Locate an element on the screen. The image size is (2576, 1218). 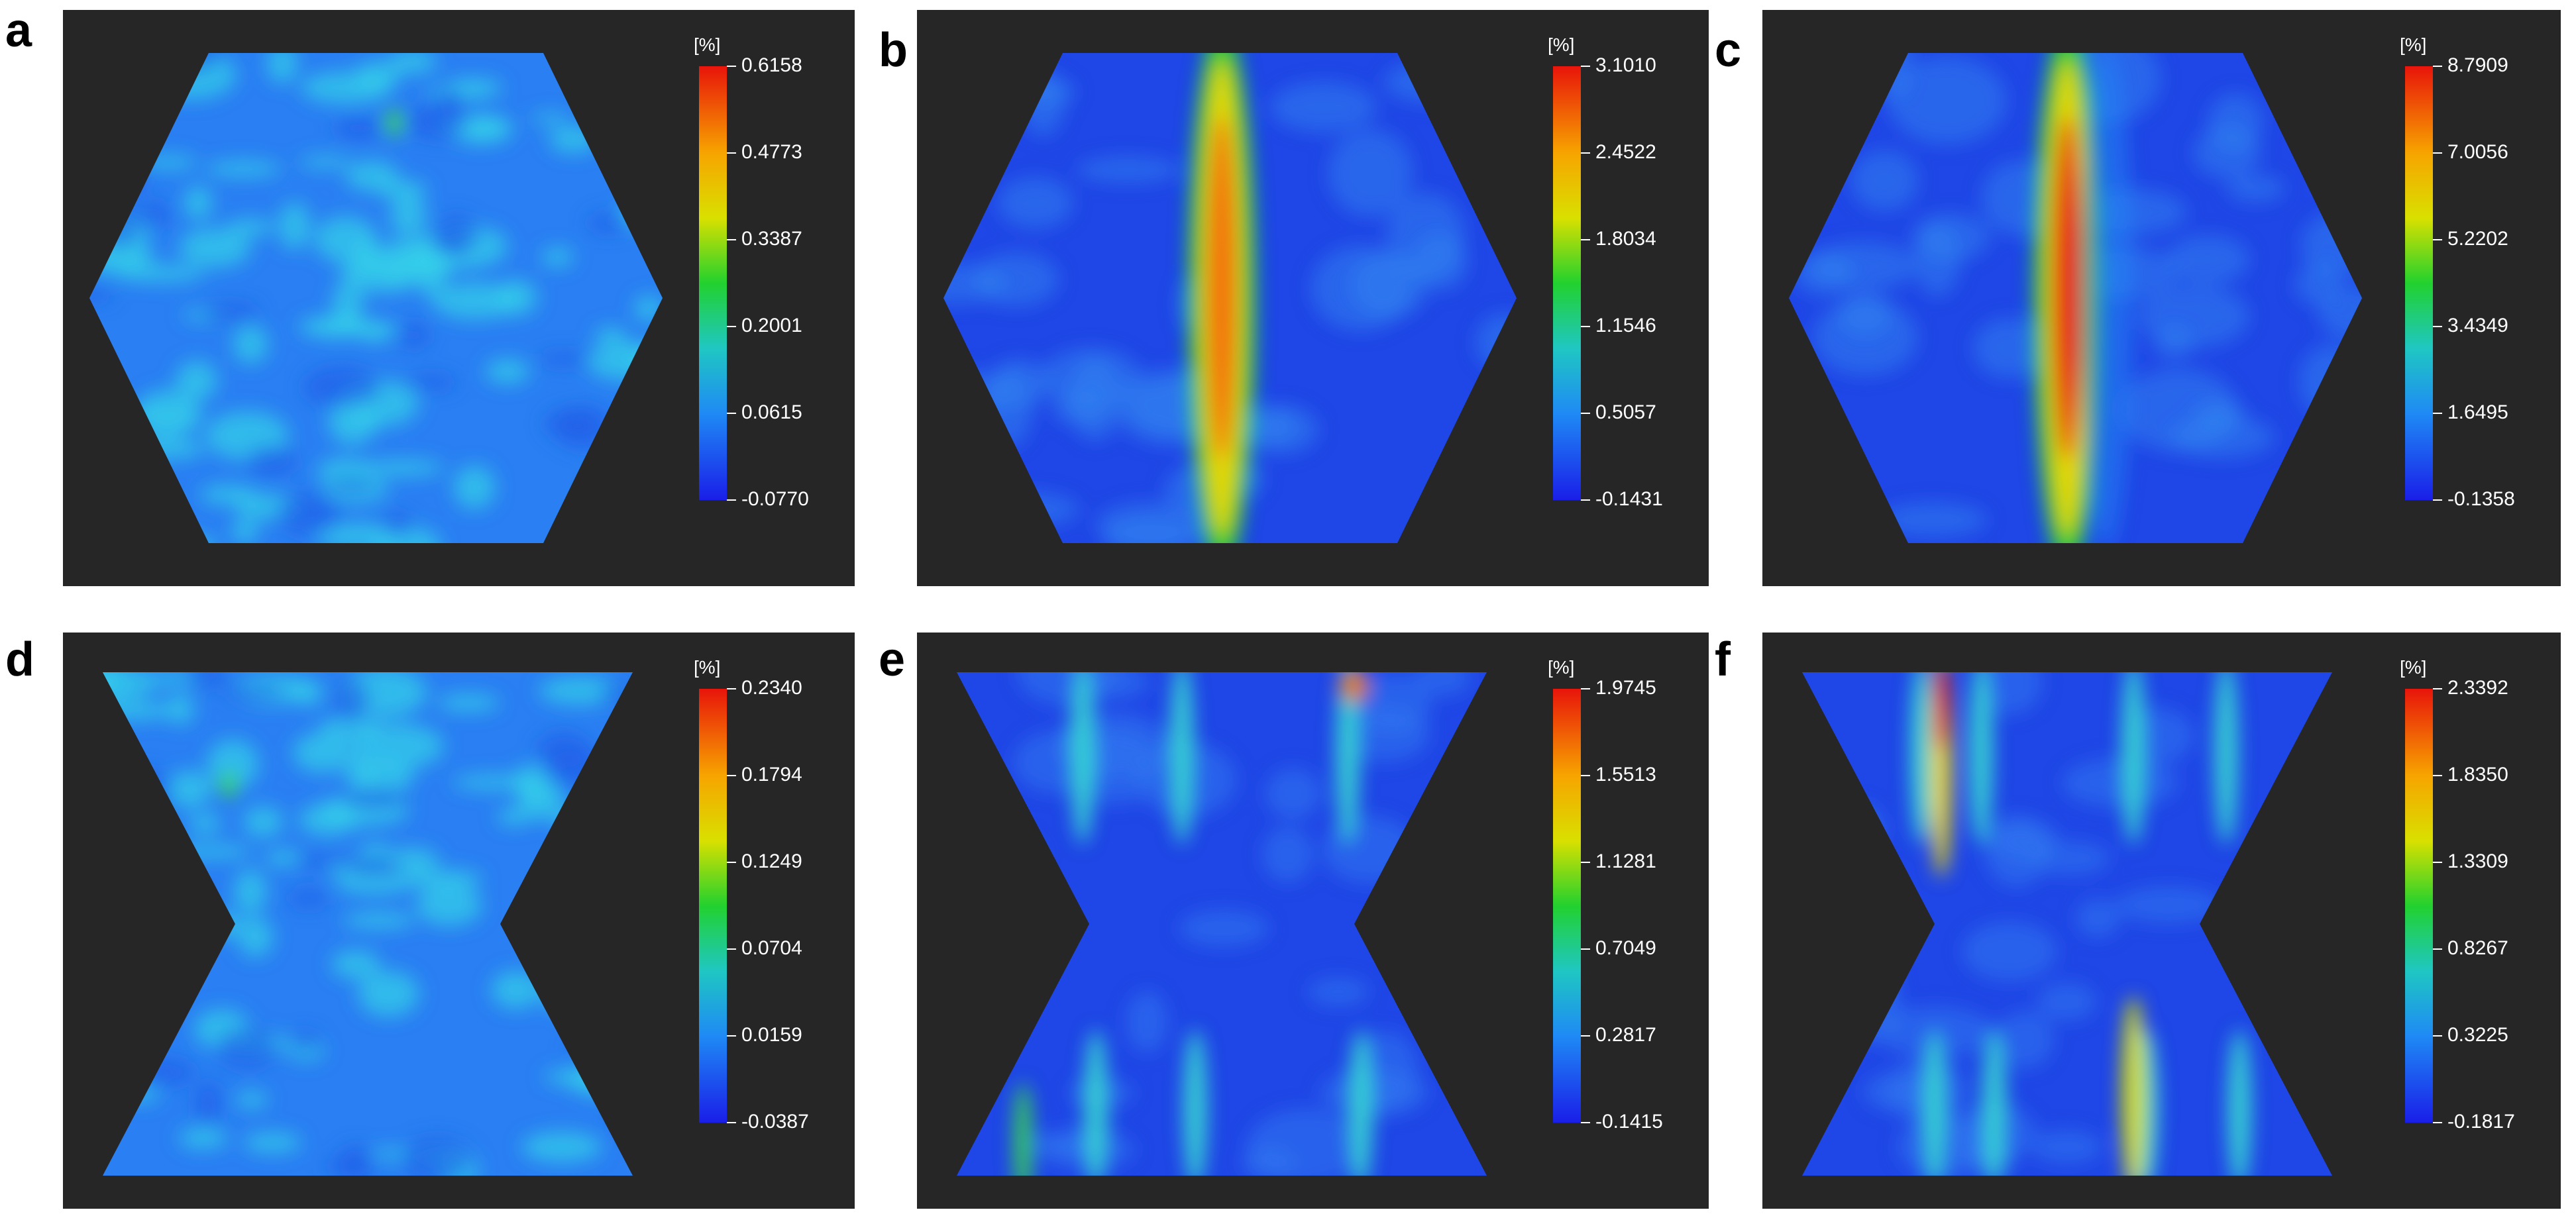
scale-tick-label: -0.0770 is located at coordinates (775, 499).